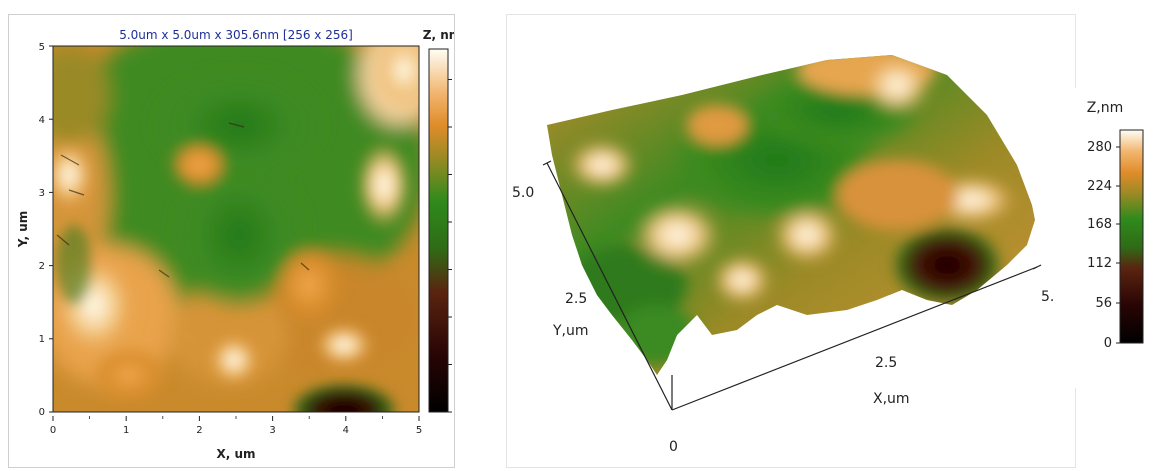 Image resolution: width=1154 pixels, height=471 pixels. I want to click on x-tick-2-5: 2.5, so click(886, 363).